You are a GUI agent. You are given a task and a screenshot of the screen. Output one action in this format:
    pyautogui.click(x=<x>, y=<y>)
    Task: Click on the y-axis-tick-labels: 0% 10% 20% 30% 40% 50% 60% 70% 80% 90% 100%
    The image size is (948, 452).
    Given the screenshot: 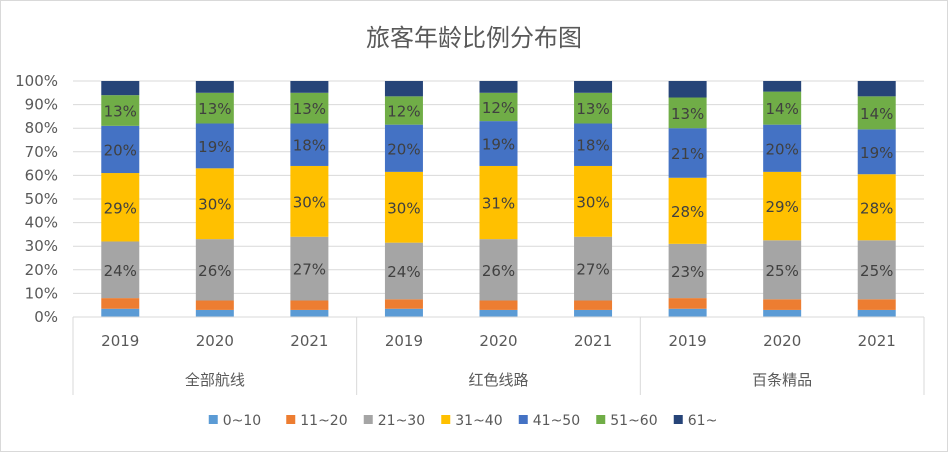 What is the action you would take?
    pyautogui.click(x=36, y=199)
    